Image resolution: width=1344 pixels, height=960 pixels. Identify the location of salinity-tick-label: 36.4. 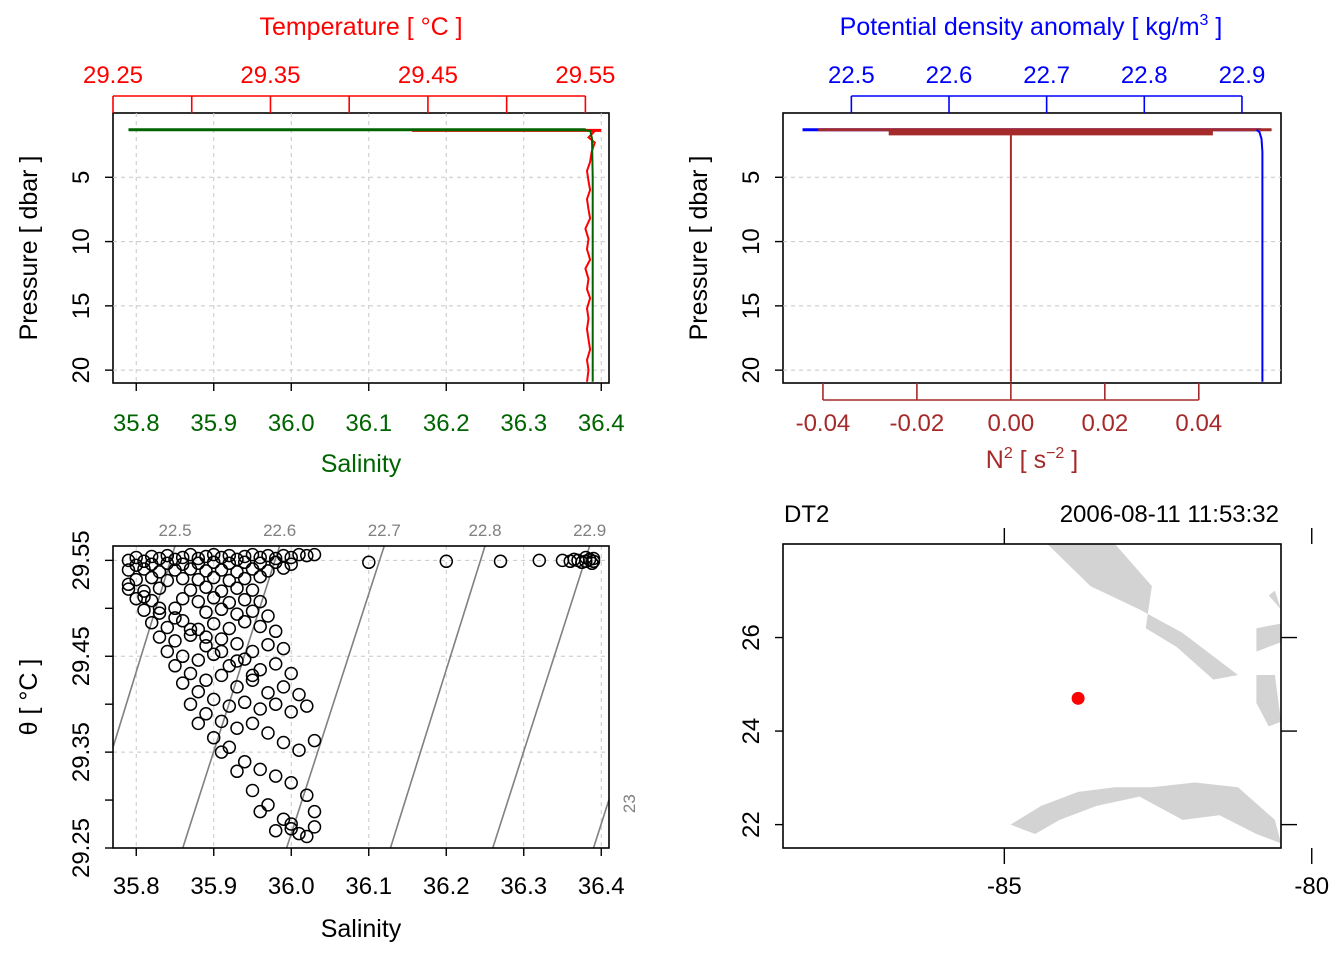
(601, 423).